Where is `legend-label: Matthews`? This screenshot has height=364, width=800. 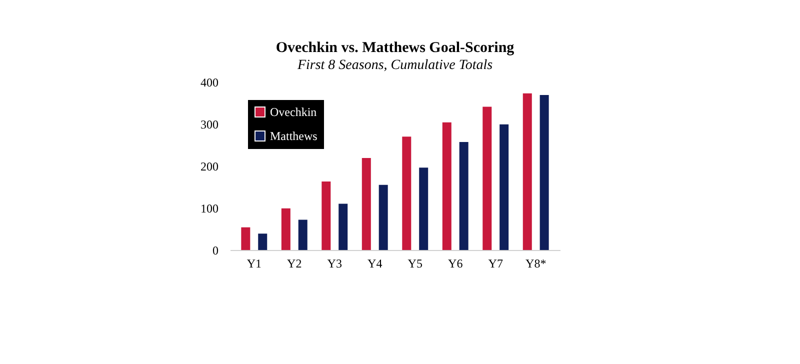
legend-label: Matthews is located at coordinates (294, 136).